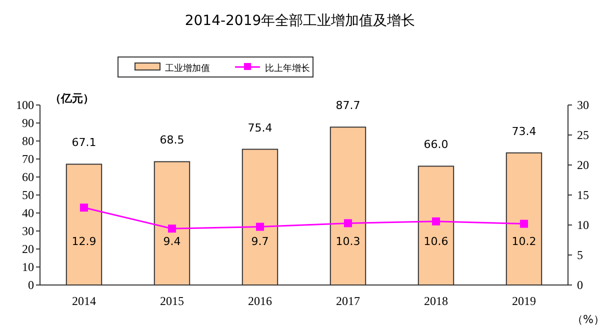  Describe the element at coordinates (84, 301) in the screenshot. I see `x-tick-label: 2014` at that location.